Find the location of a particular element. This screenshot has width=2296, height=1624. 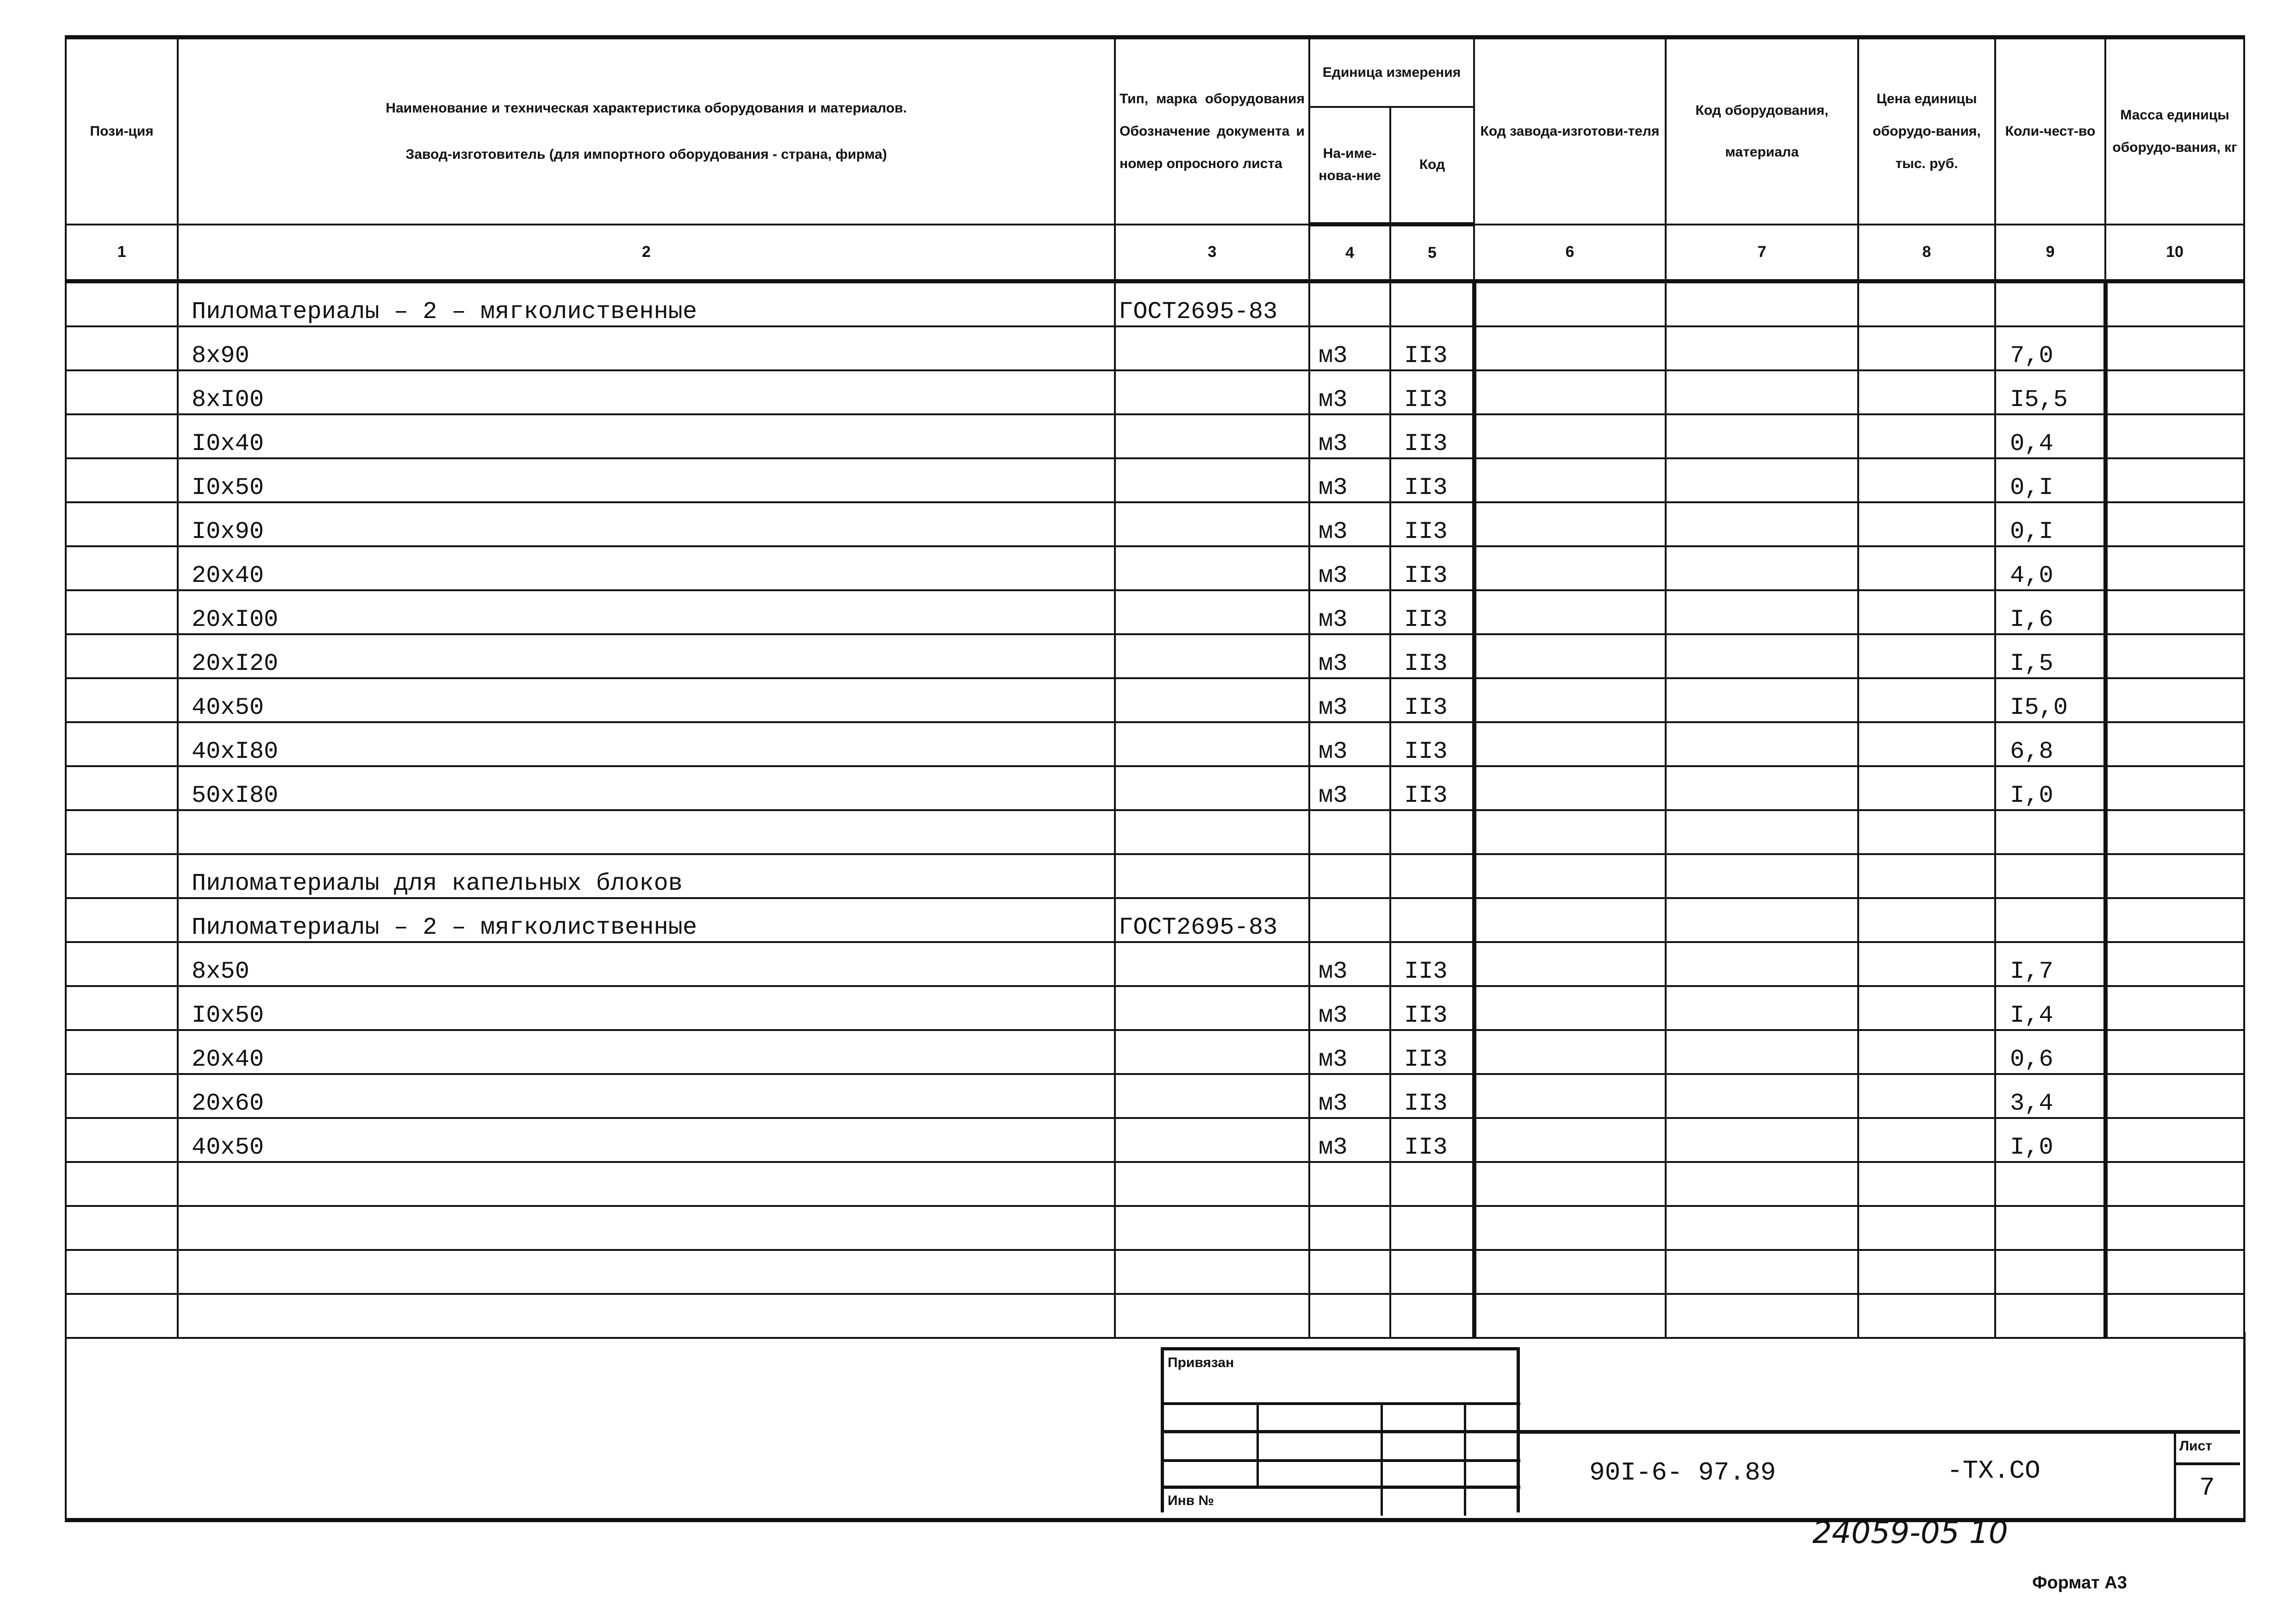

column-numbers-row: 1 2 3 4 5 6 7 8 9 10 is located at coordinates (1155, 253).